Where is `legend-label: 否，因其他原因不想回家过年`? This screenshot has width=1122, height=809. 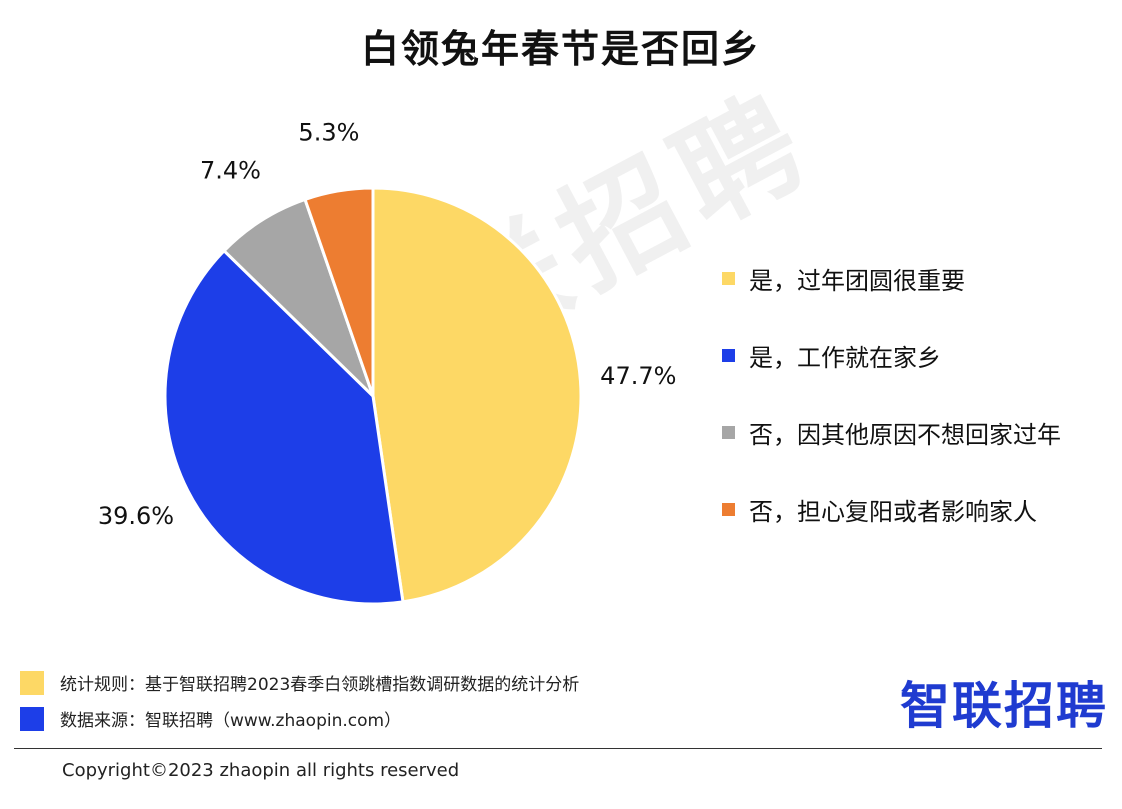
legend-label: 否，因其他原因不想回家过年 is located at coordinates (905, 434).